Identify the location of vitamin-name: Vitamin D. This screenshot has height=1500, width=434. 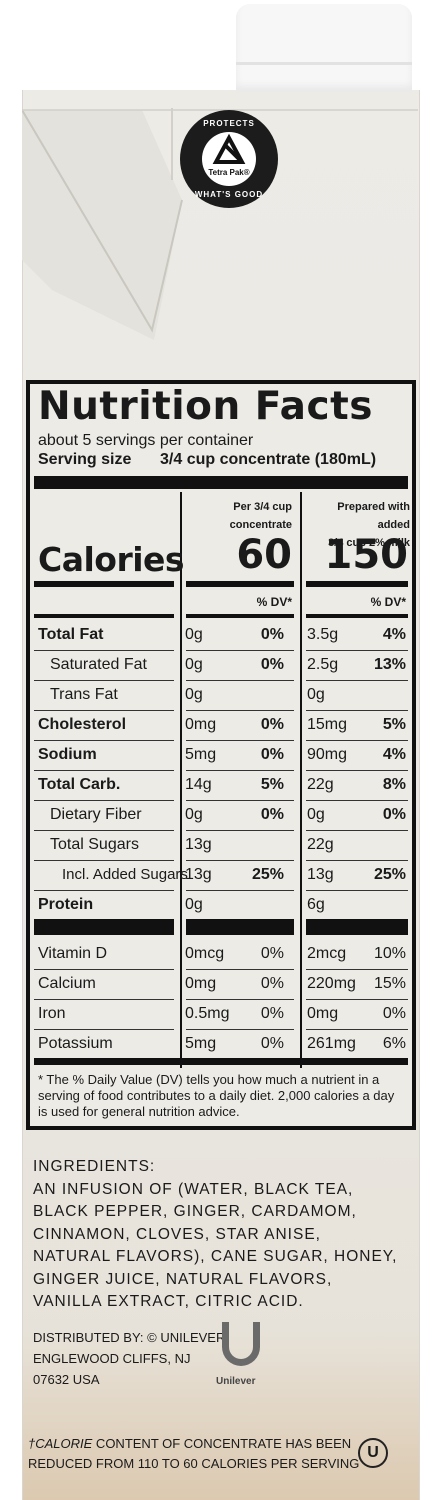
(73, 953).